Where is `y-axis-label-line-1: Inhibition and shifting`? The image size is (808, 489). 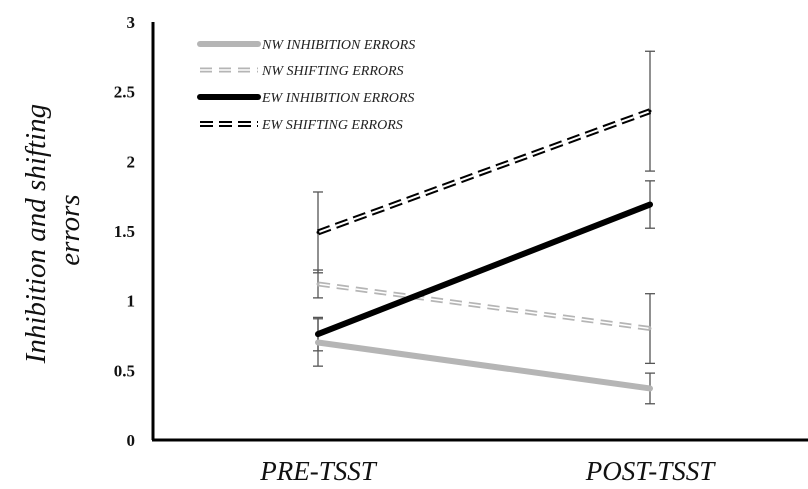
y-axis-label-line-1: Inhibition and shifting is located at coordinates (36, 234).